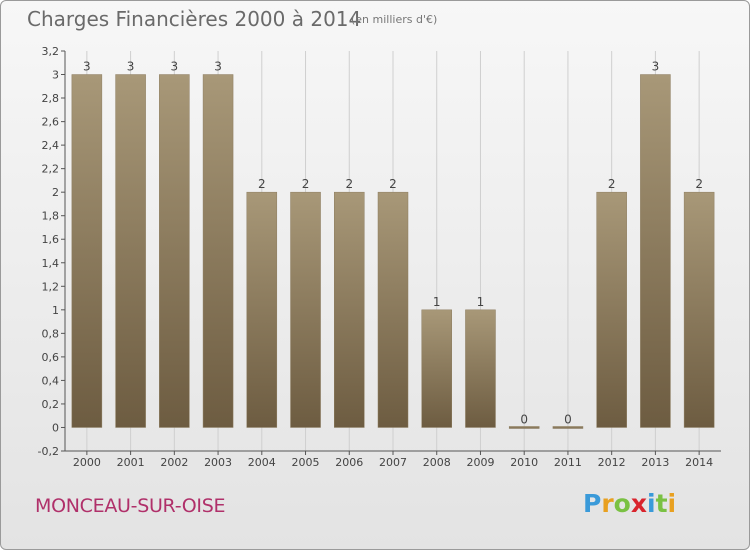 This screenshot has height=550, width=750. I want to click on y-tick-label: 1, so click(55, 310).